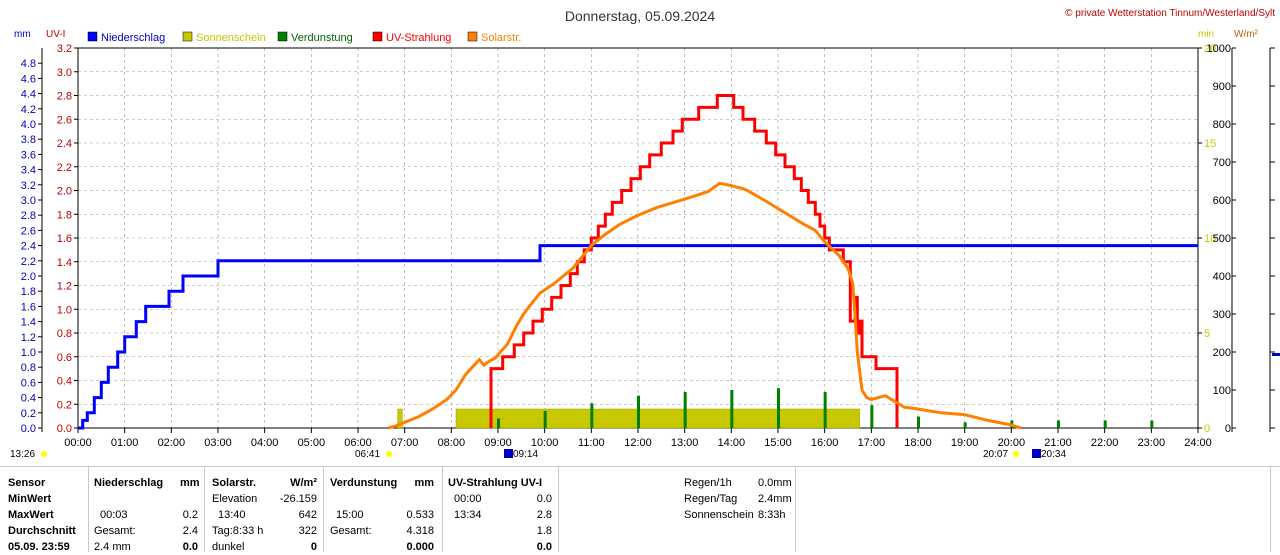 This screenshot has height=555, width=1280. What do you see at coordinates (64, 287) in the screenshot?
I see `uvi-tick-label: 1.2` at bounding box center [64, 287].